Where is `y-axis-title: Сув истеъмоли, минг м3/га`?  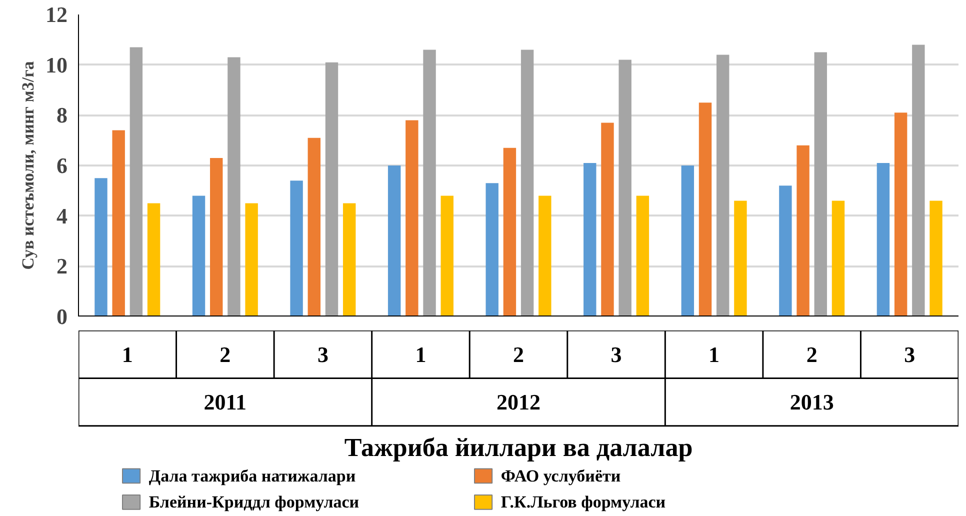 y-axis-title: Сув истеъмоли, минг м3/га is located at coordinates (28, 165).